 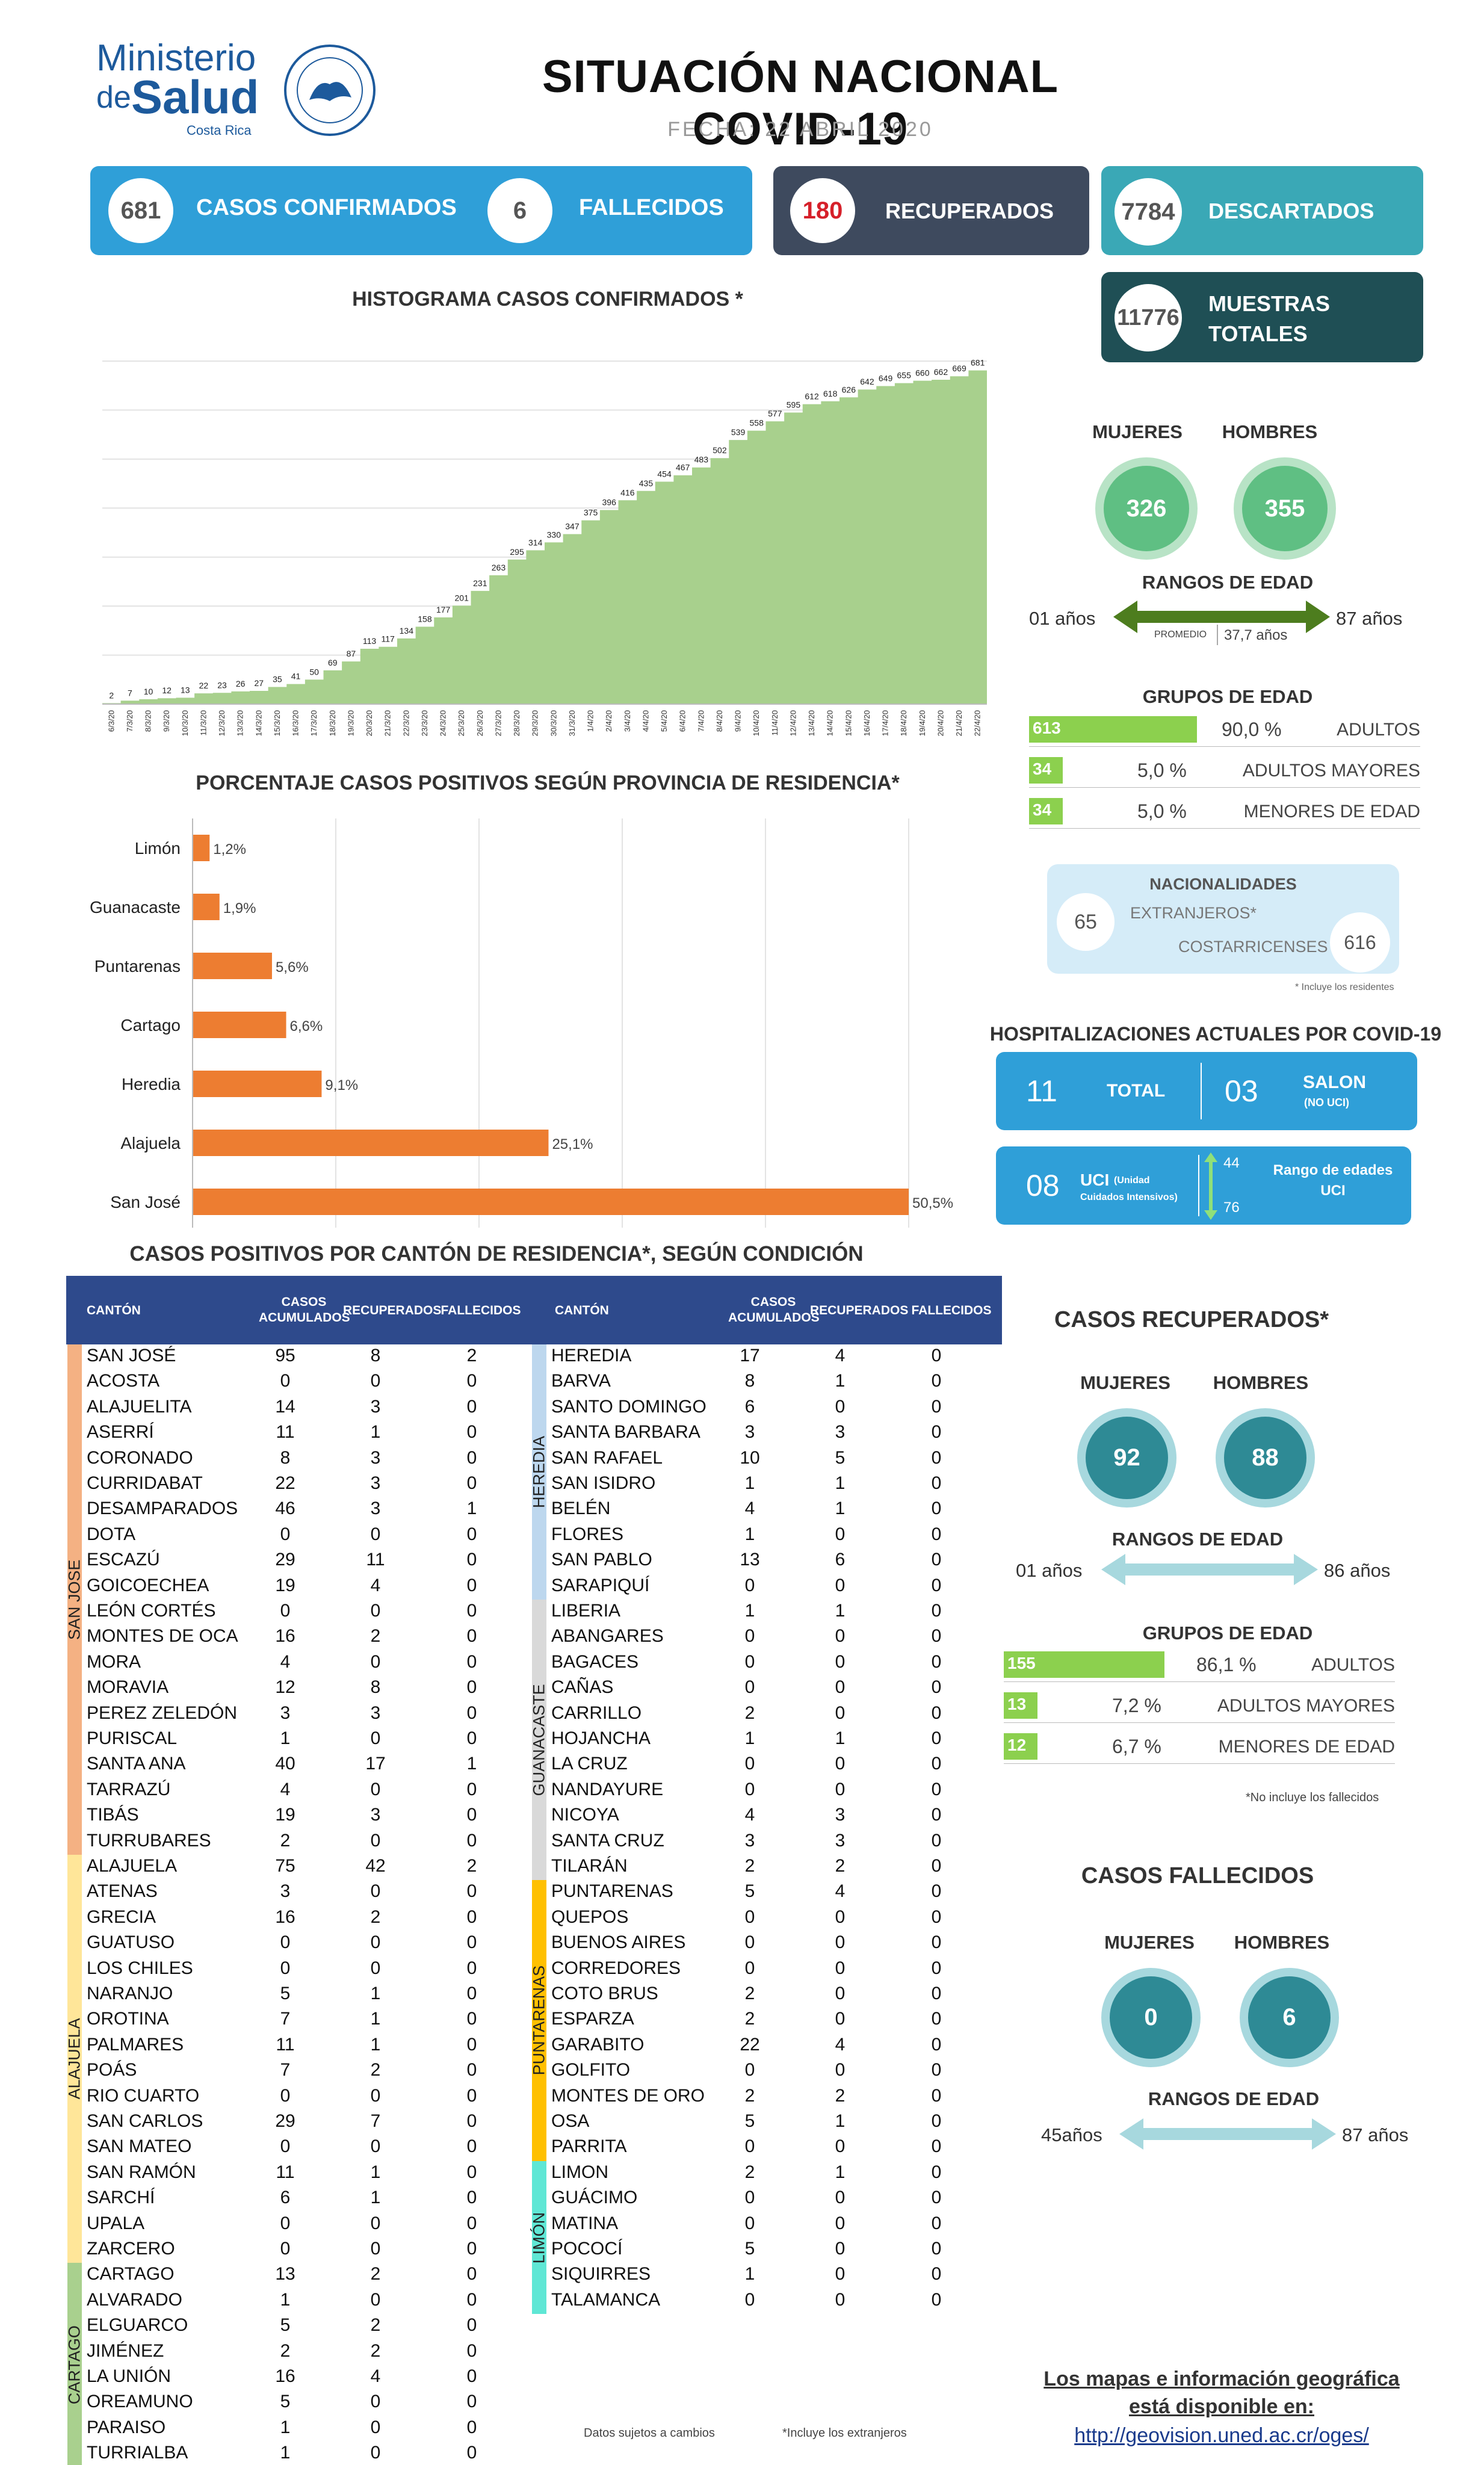 I want to click on canton-cell: GOICOECHEA, so click(x=148, y=1585).